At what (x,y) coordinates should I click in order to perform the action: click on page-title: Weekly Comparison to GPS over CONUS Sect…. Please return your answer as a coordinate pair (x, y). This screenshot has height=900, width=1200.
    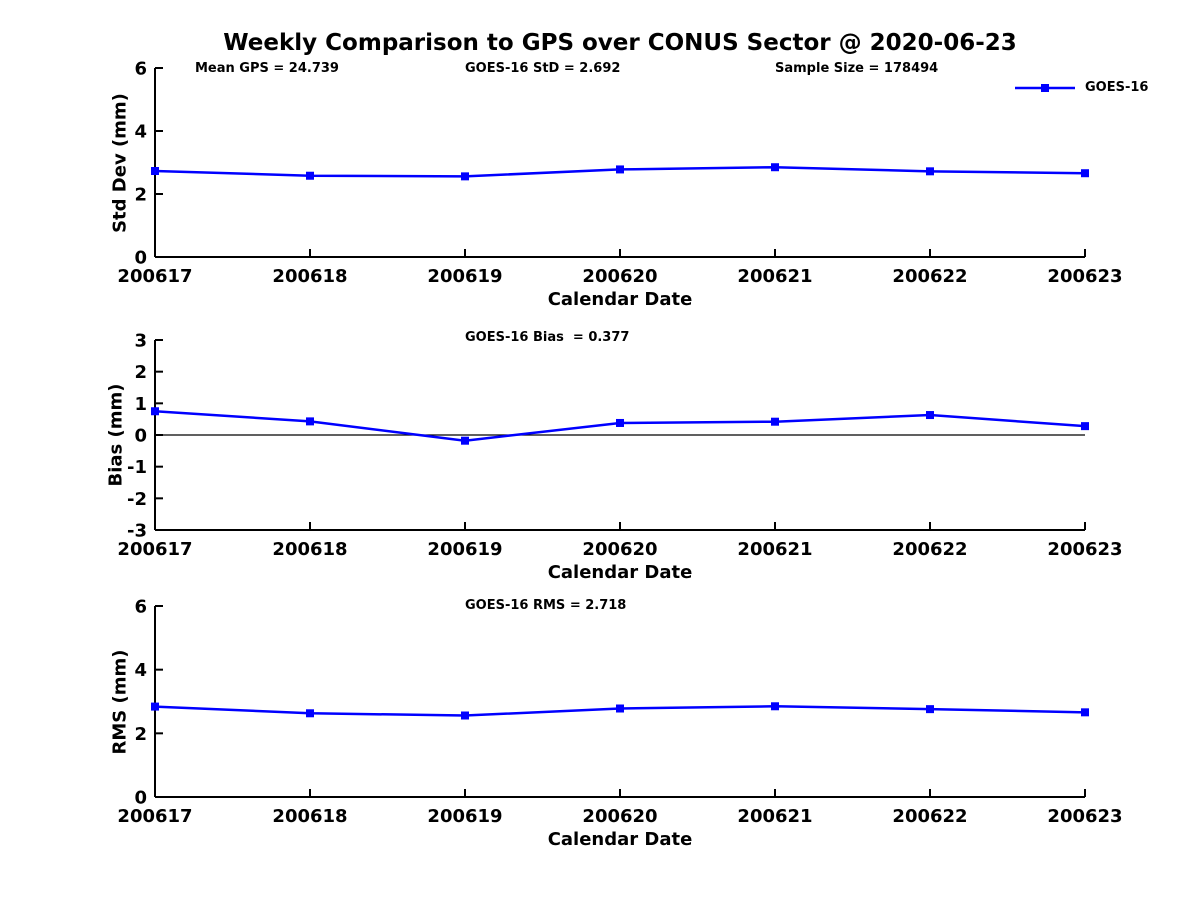
    Looking at the image, I should click on (620, 43).